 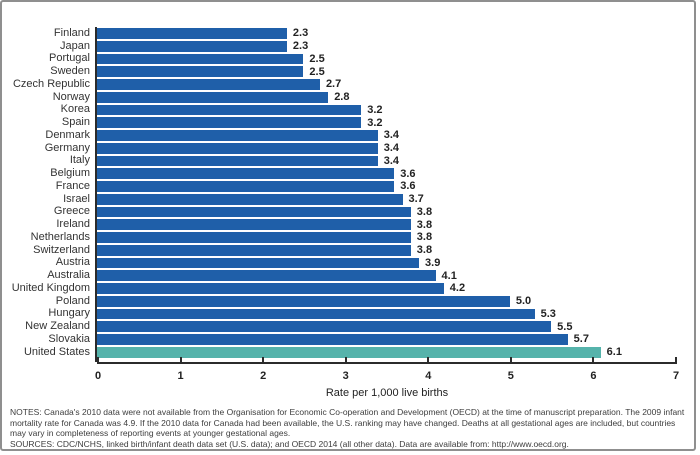 What do you see at coordinates (433, 262) in the screenshot?
I see `value-label: 3.9` at bounding box center [433, 262].